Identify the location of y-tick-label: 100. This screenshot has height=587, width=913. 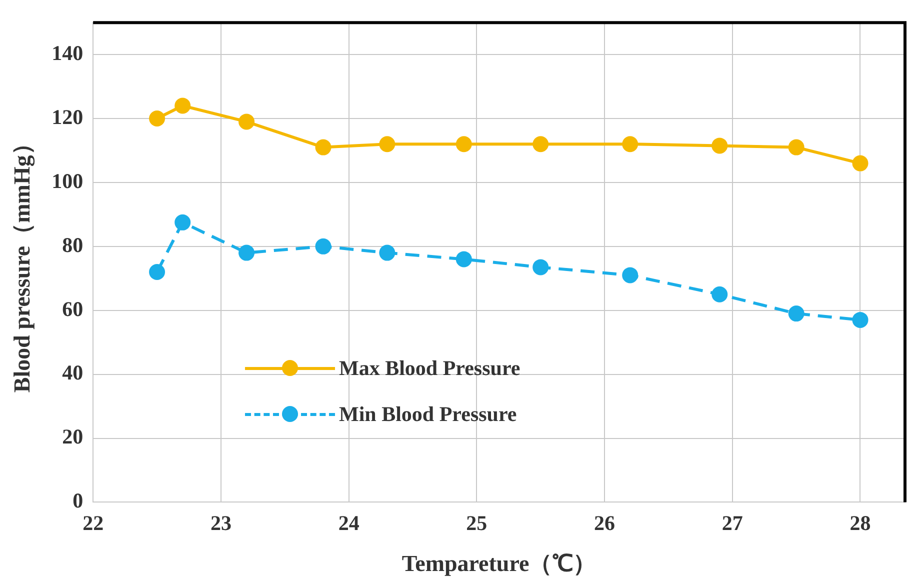
(68, 180).